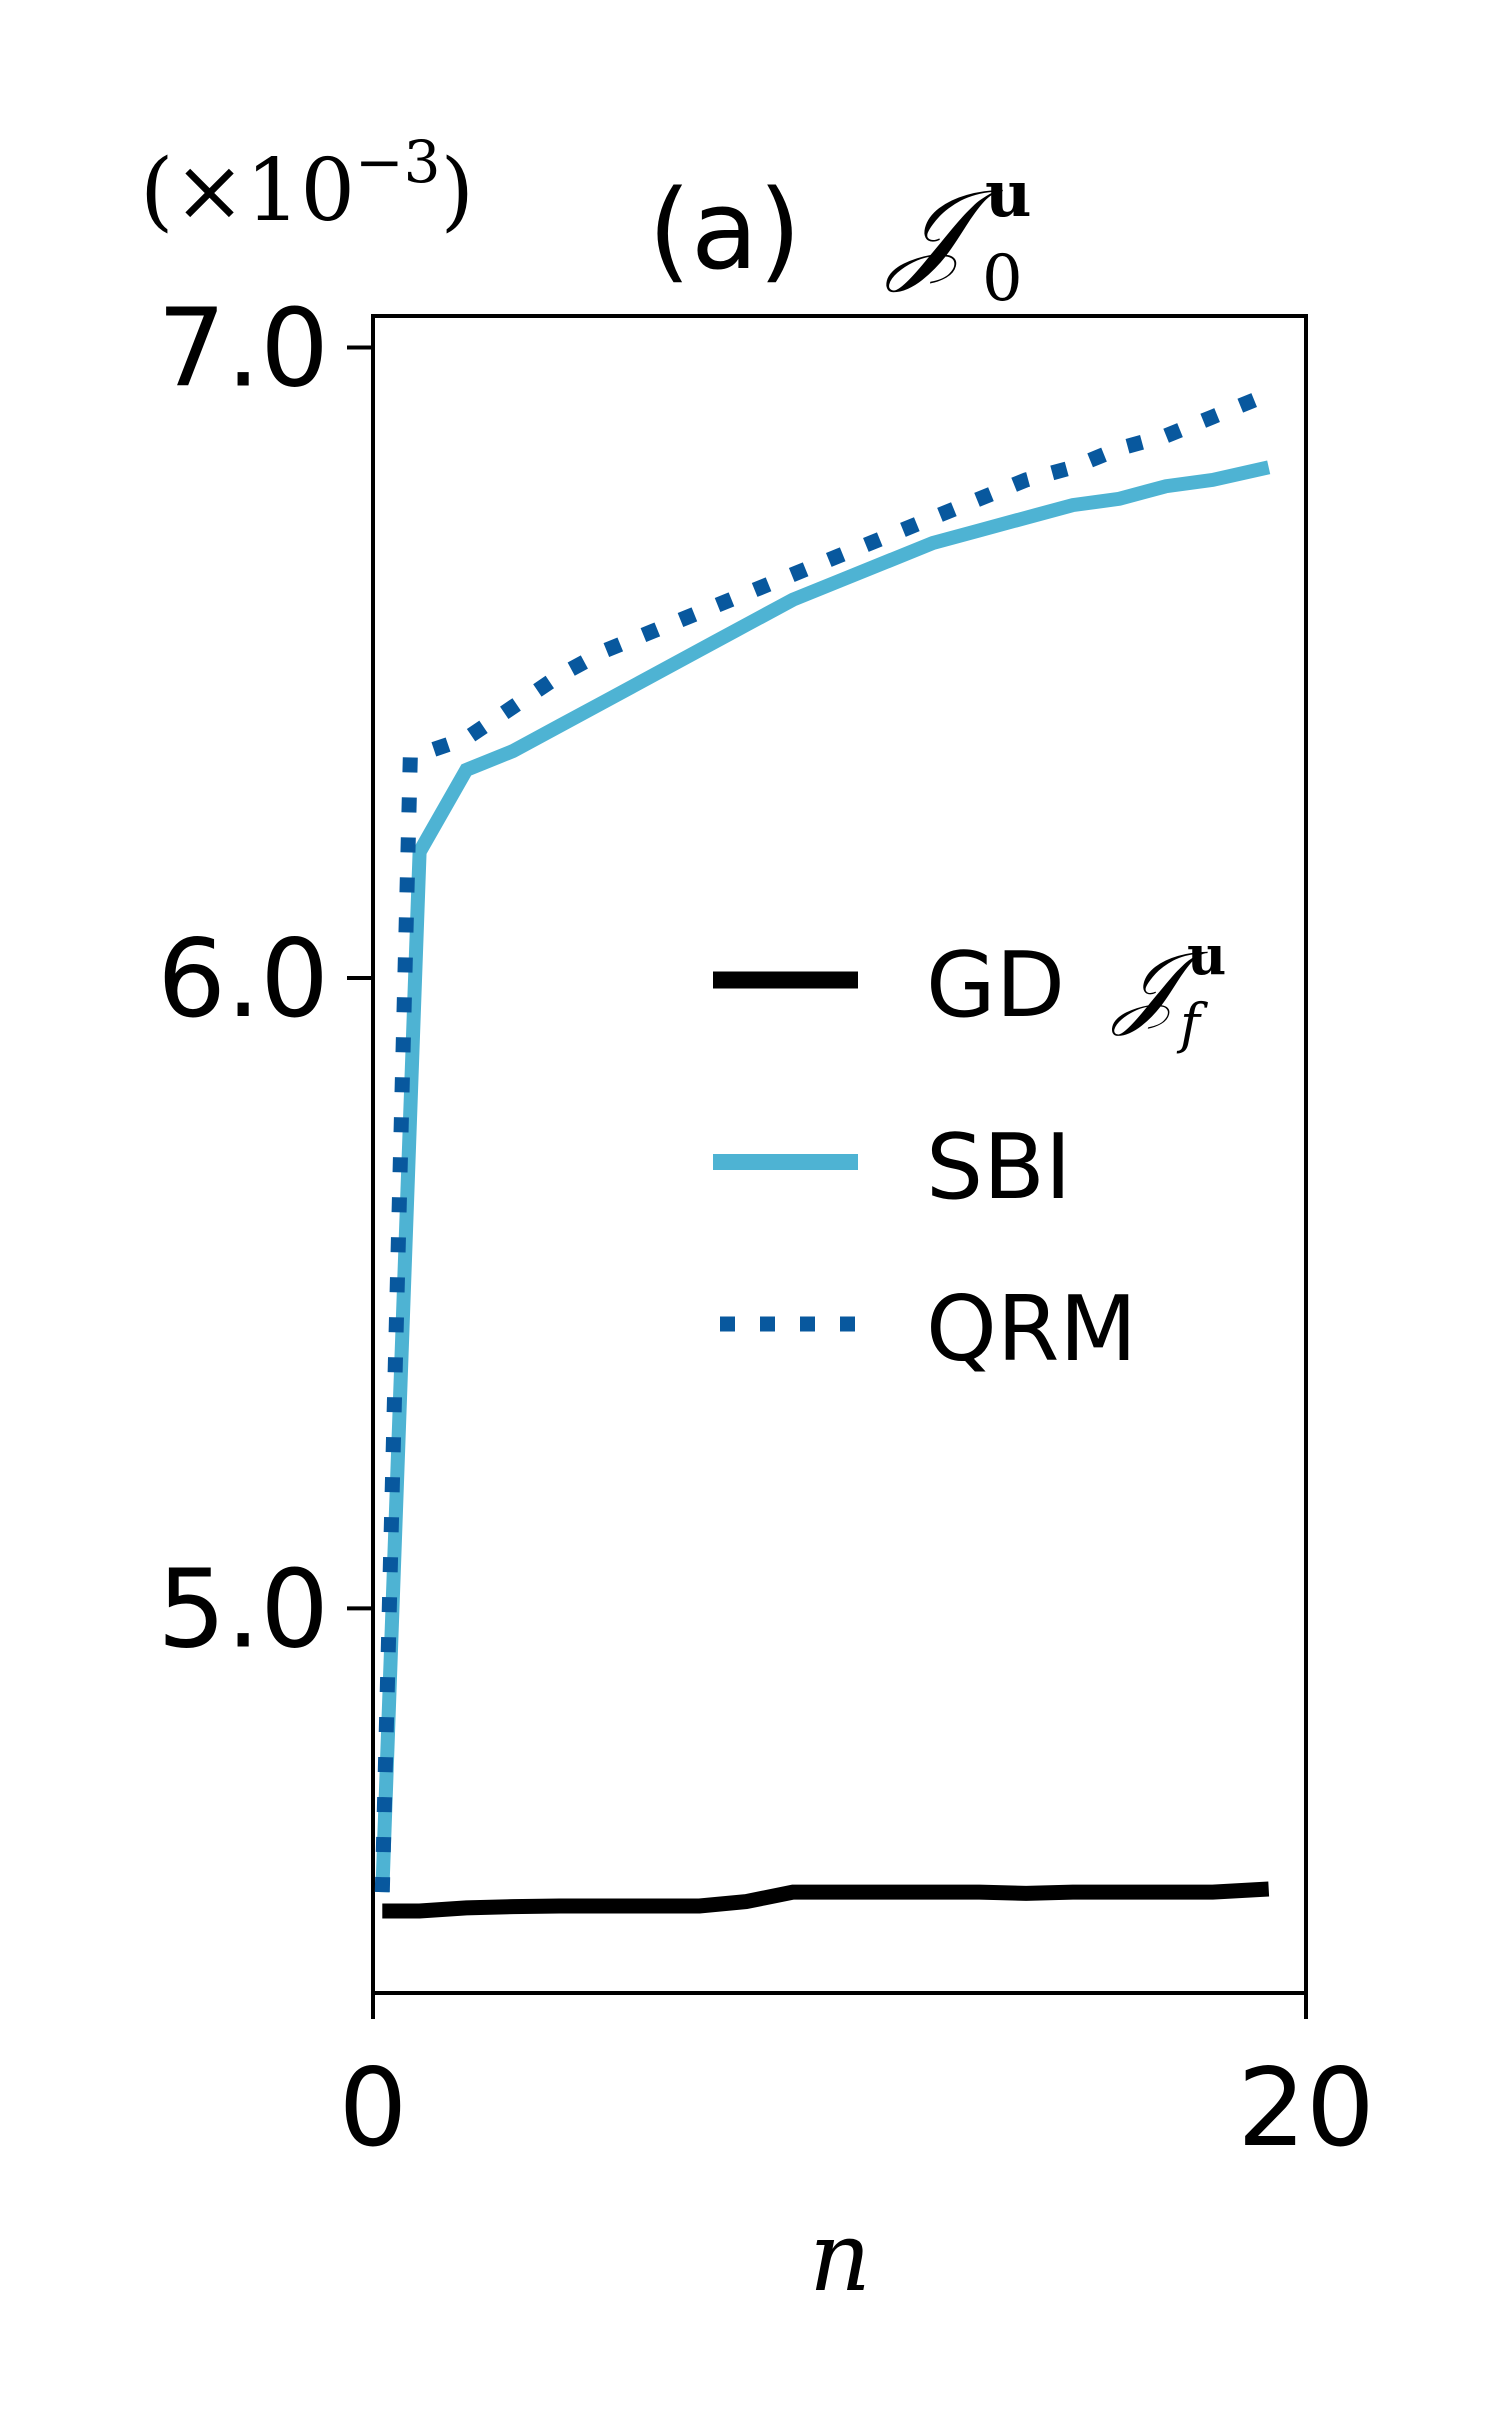  I want to click on y-tick-label: 5.0, so click(243, 1609).